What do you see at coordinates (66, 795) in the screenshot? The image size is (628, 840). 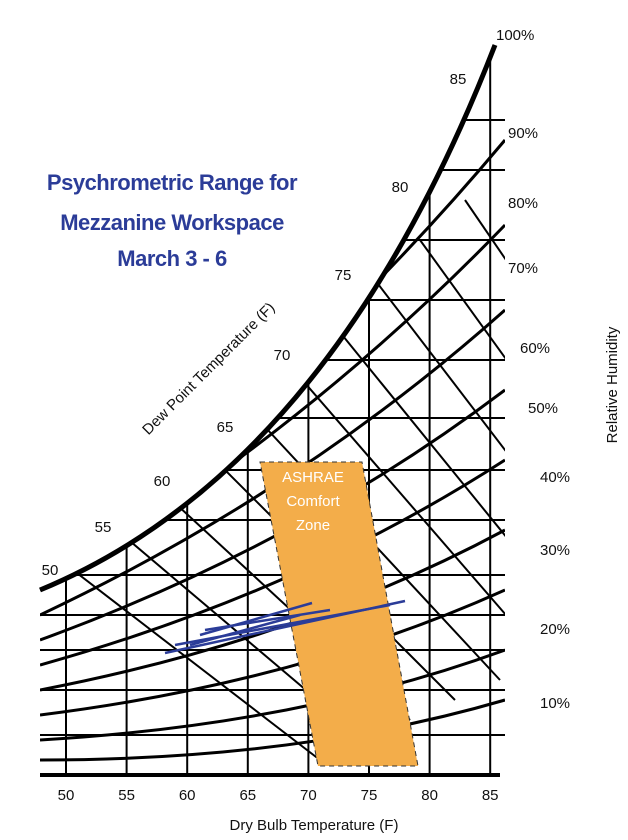 I see `x-tick-label: 50` at bounding box center [66, 795].